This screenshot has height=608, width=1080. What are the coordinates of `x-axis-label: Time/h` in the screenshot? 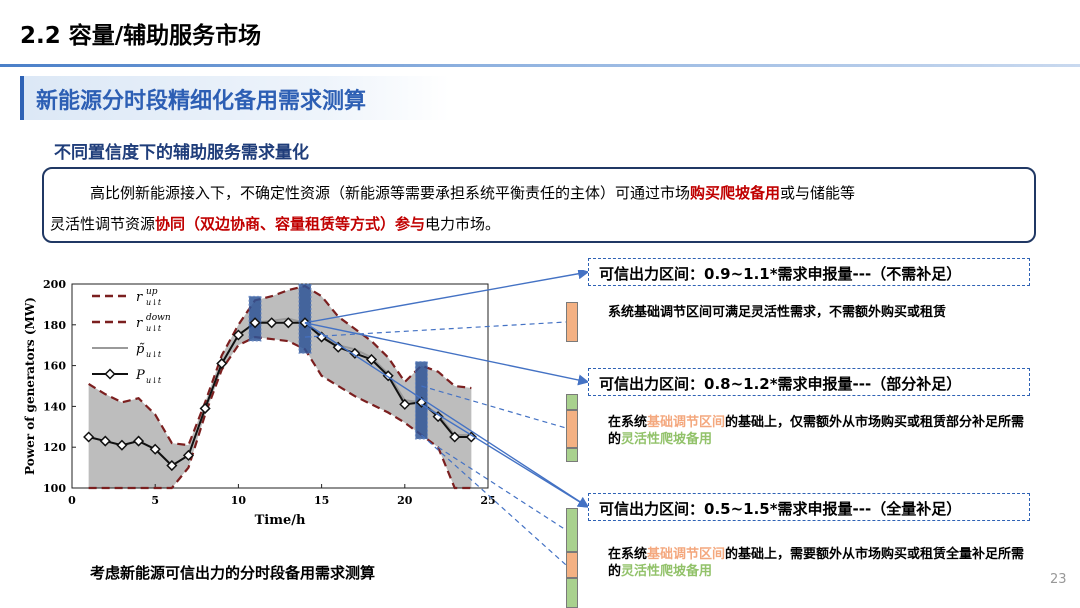 It's located at (280, 520).